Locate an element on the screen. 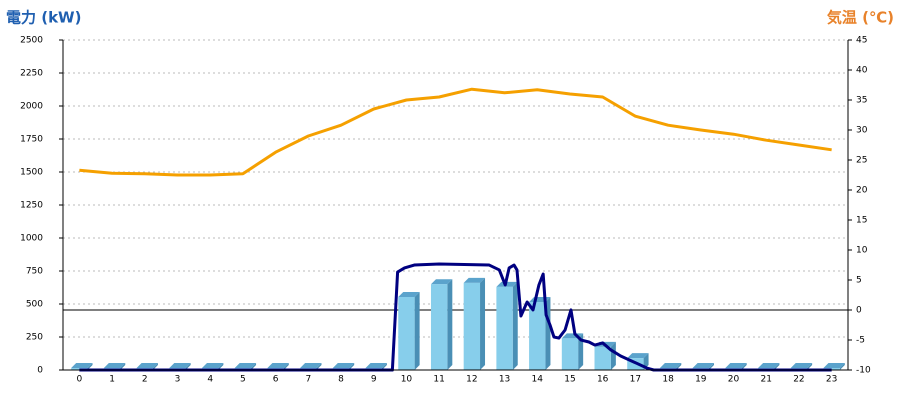 The width and height of the screenshot is (900, 404). y2-title: 気温 (℃) is located at coordinates (860, 18).